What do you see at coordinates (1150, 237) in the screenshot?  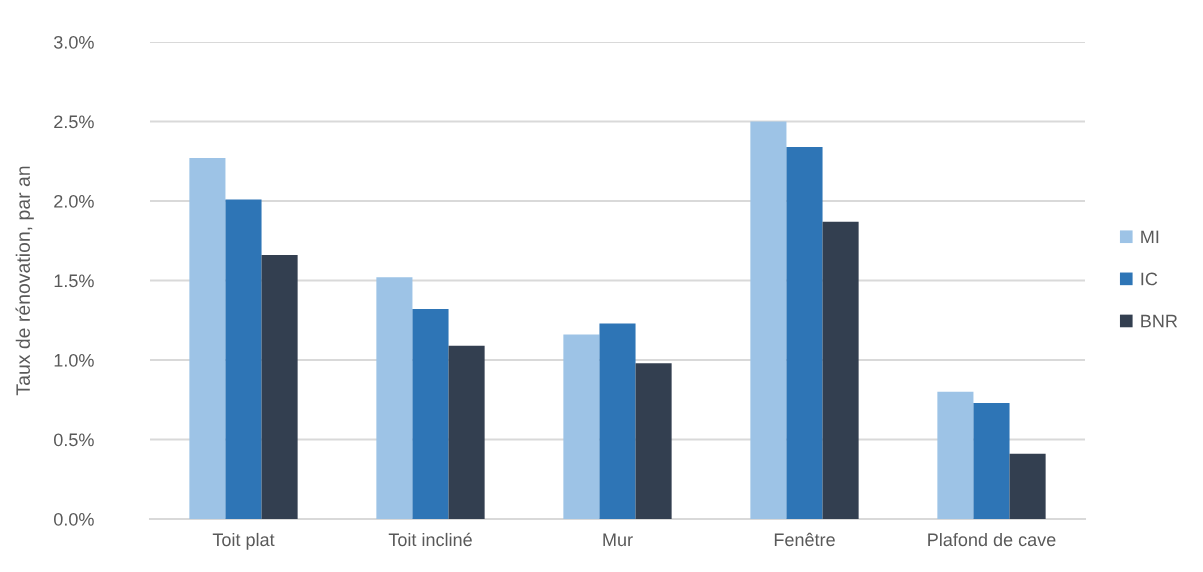 I see `legend-label: MI` at bounding box center [1150, 237].